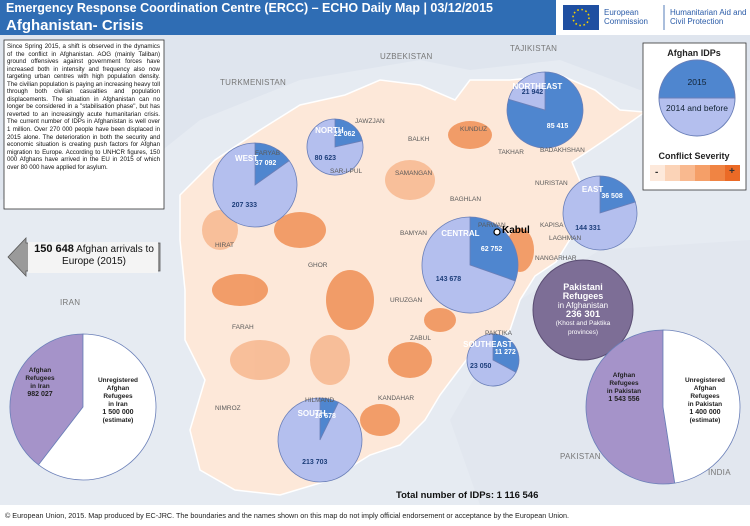  Describe the element at coordinates (492, 225) in the screenshot. I see `province-label: PARWAN` at that location.